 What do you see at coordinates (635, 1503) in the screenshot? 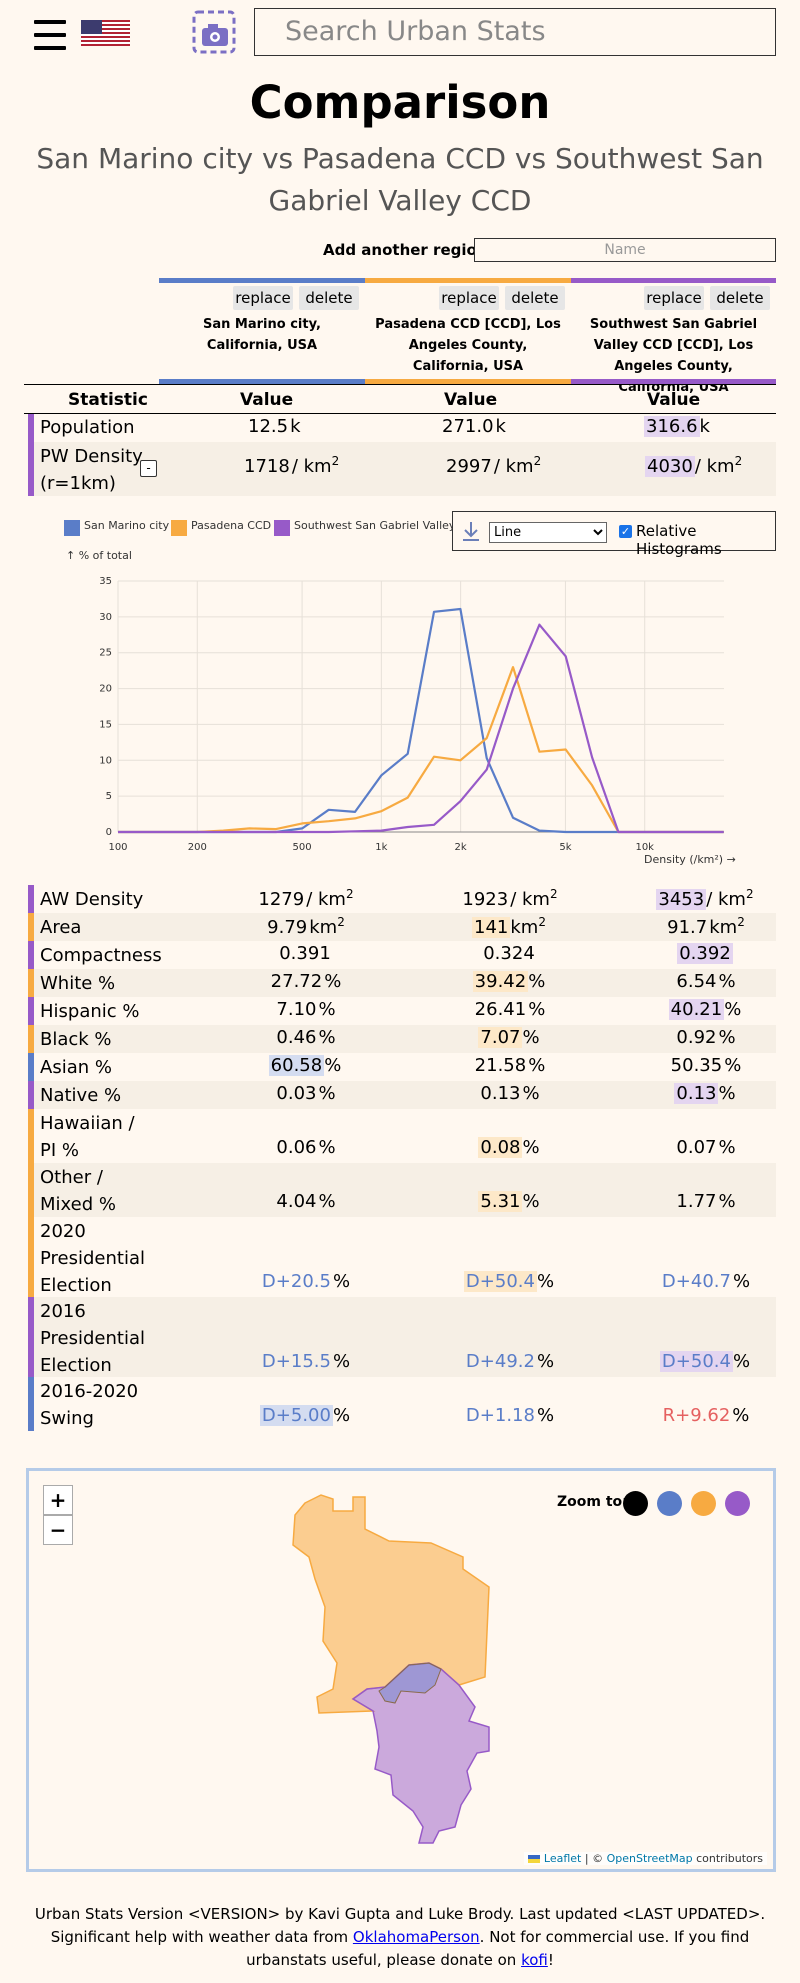
I see `zoom-to-all-button` at bounding box center [635, 1503].